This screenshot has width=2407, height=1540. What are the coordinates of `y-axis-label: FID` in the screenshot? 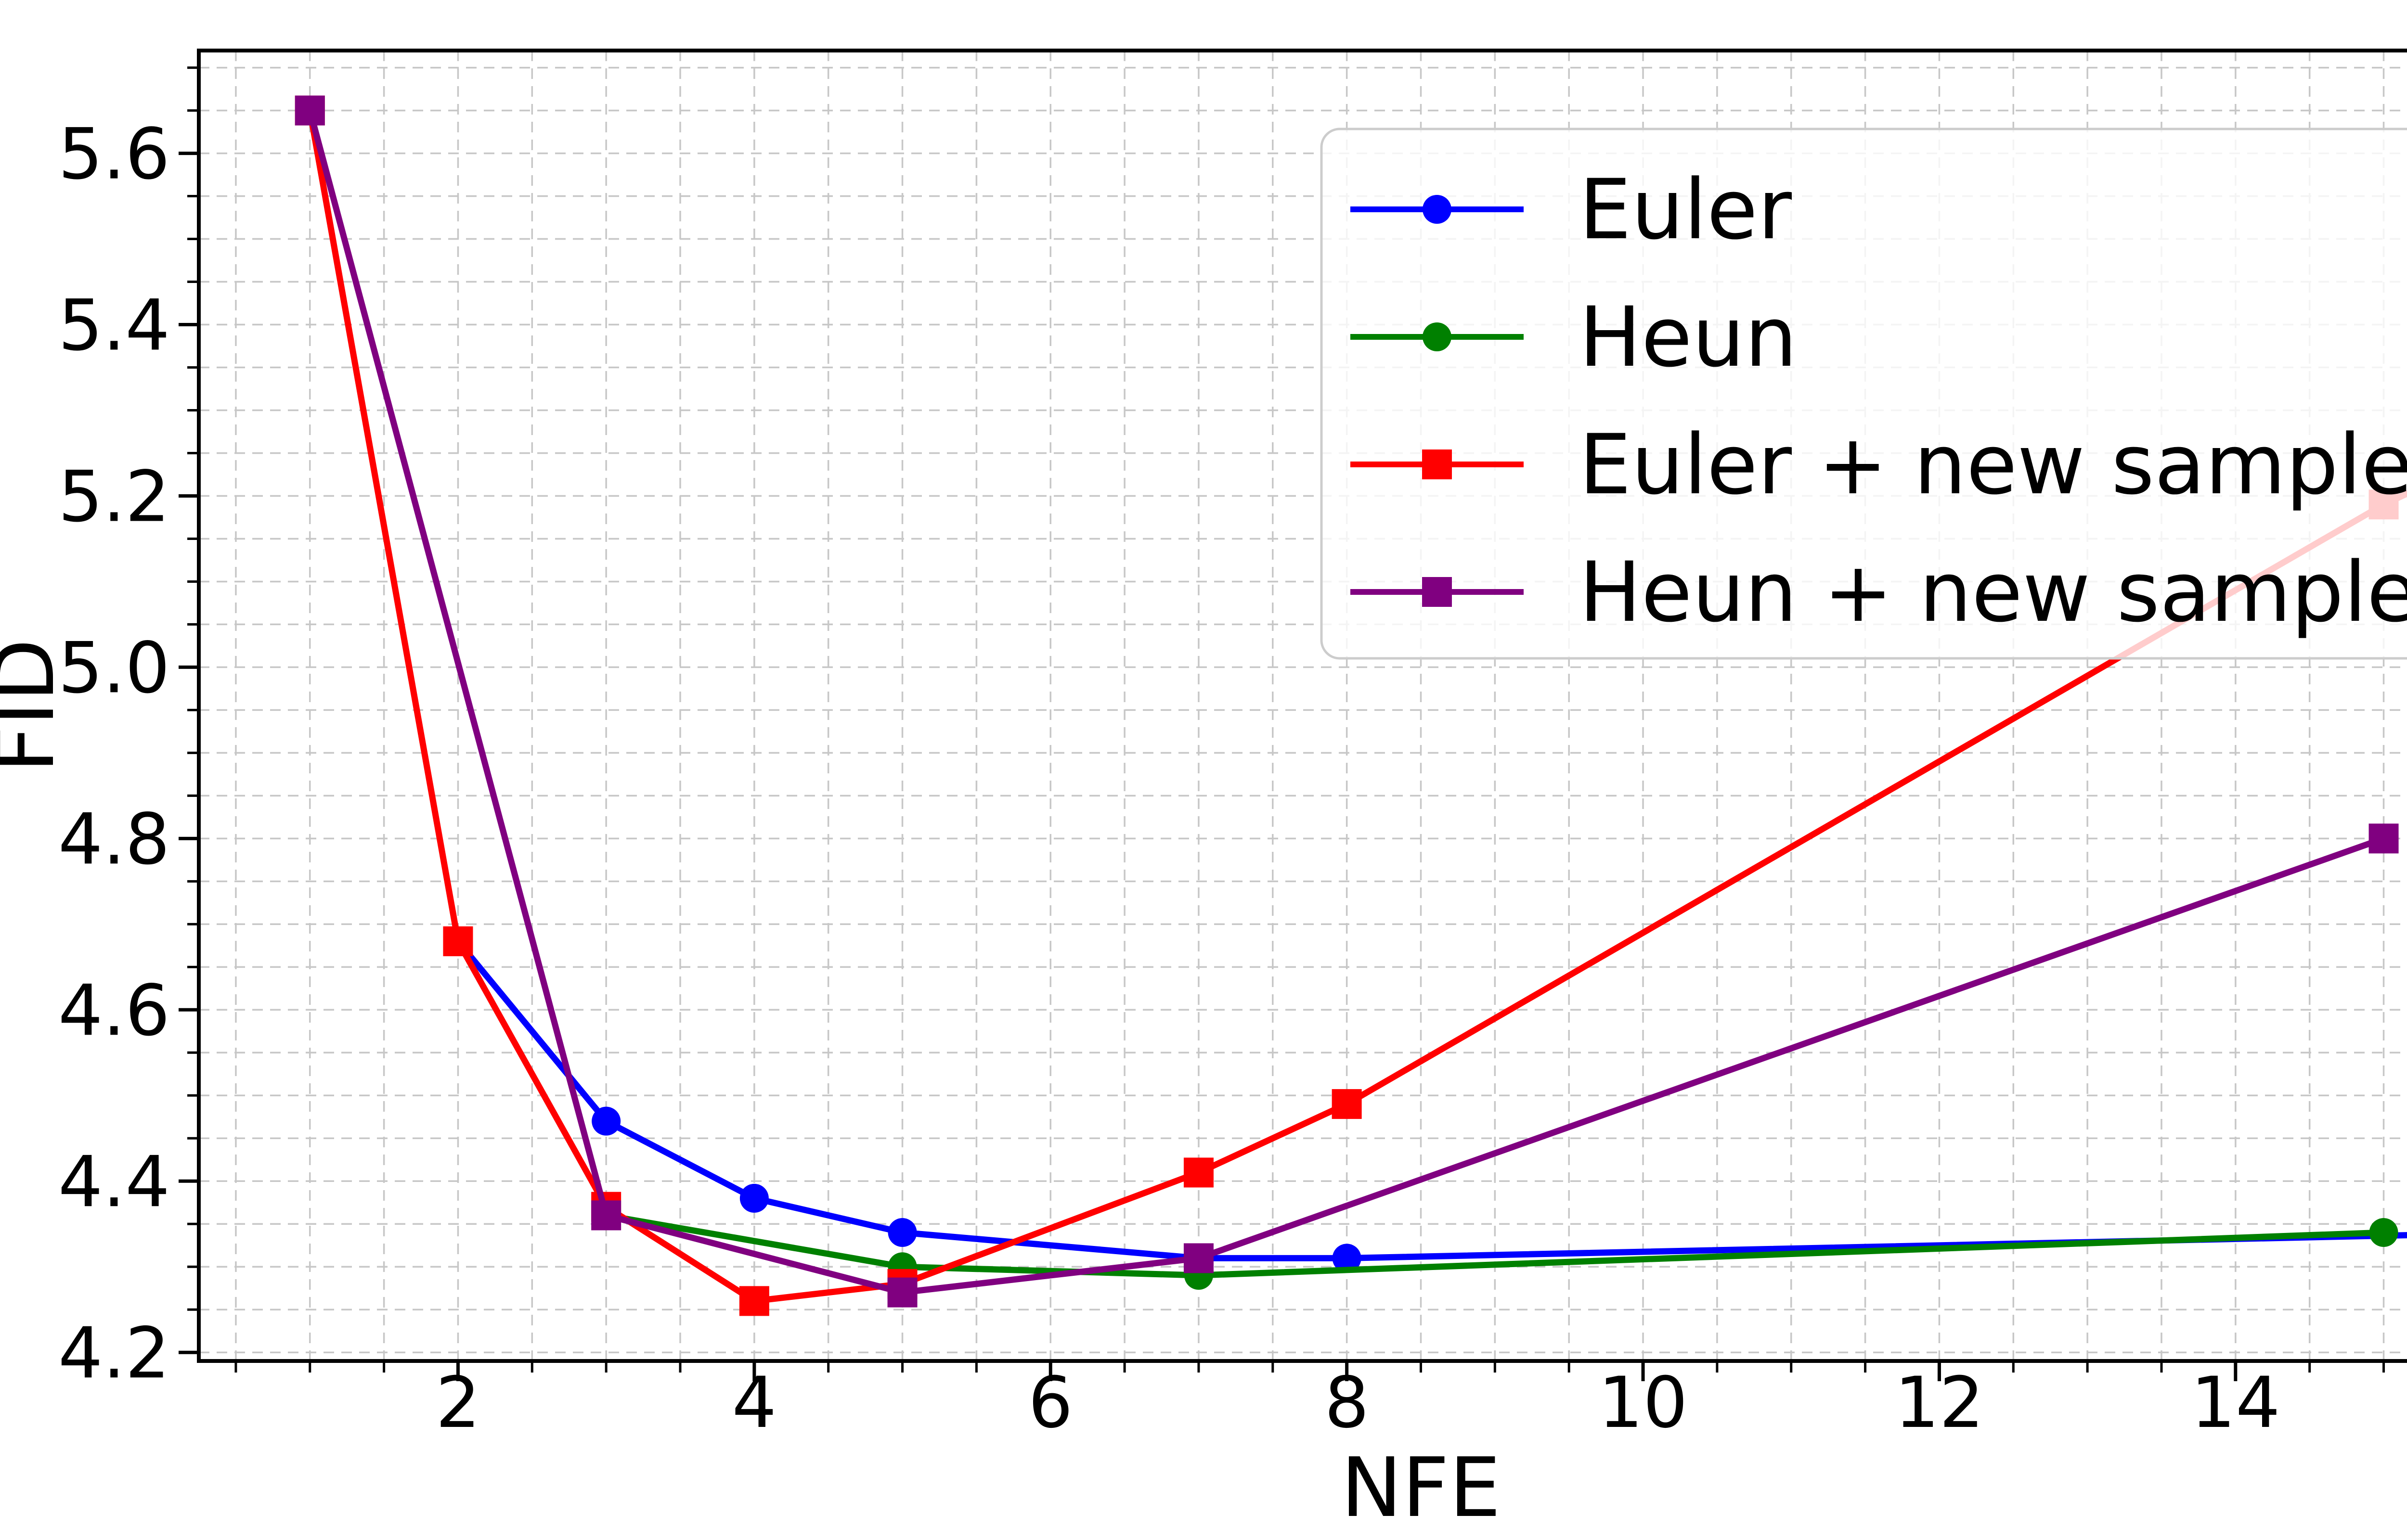 It's located at (36, 706).